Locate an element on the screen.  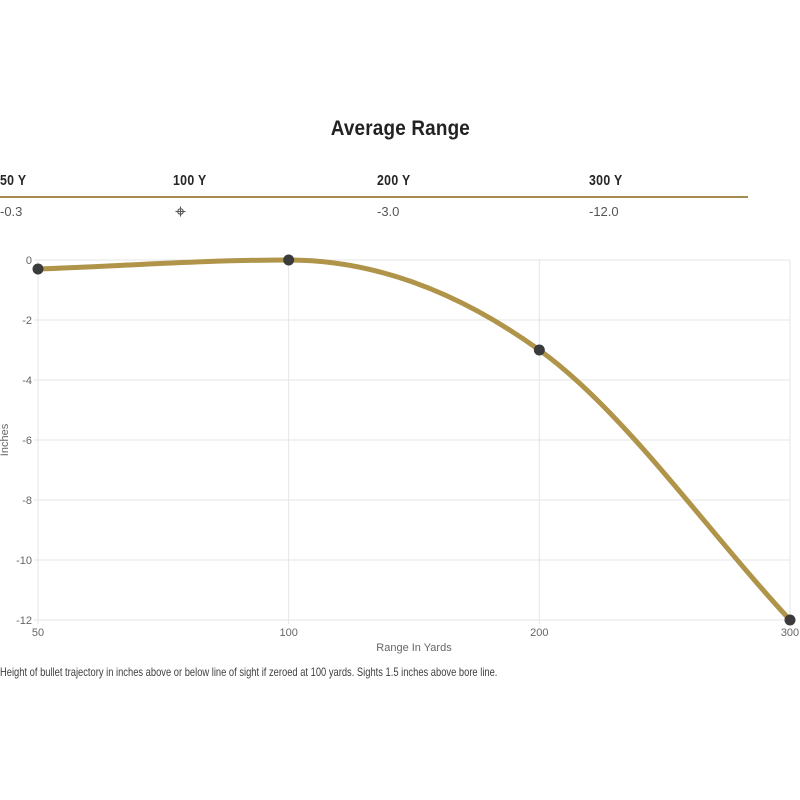
crosshair-icon is located at coordinates (180, 211).